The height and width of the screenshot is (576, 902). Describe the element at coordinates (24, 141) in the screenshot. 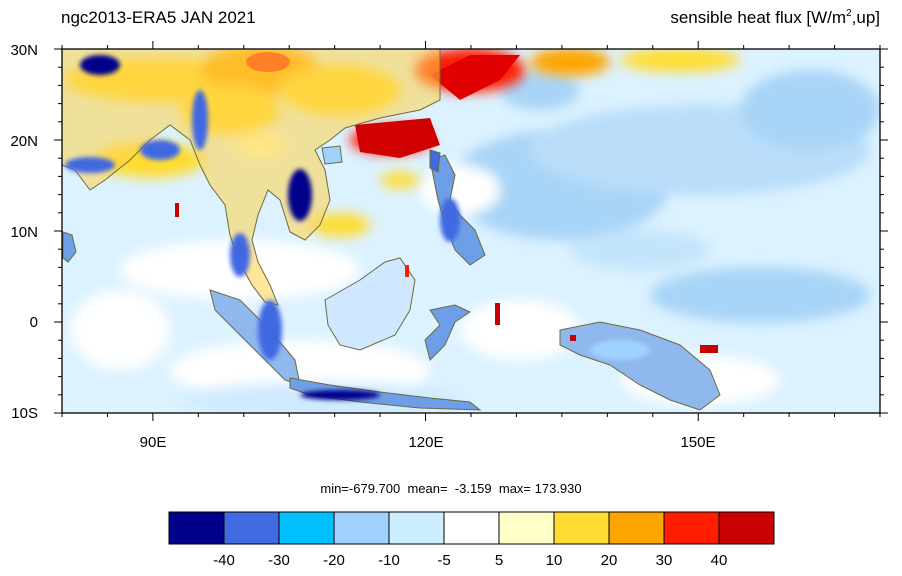

I see `lat-label-20n: 20N` at that location.